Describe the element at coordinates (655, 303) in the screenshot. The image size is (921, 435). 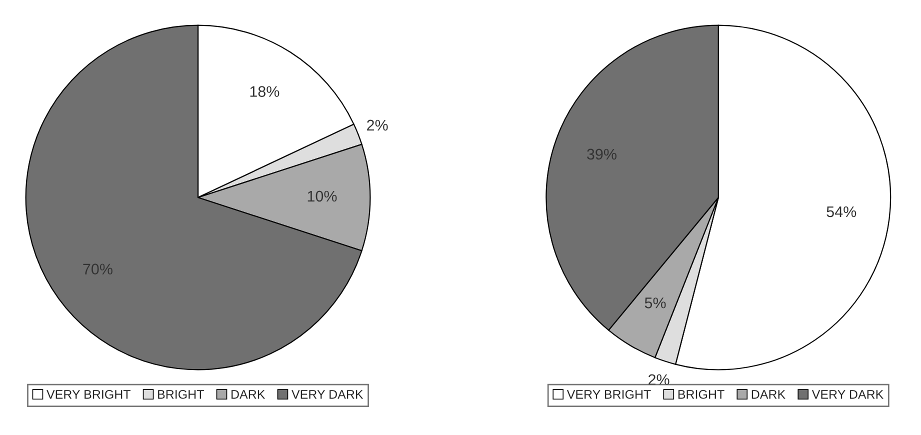
I see `data-label: 5%` at that location.